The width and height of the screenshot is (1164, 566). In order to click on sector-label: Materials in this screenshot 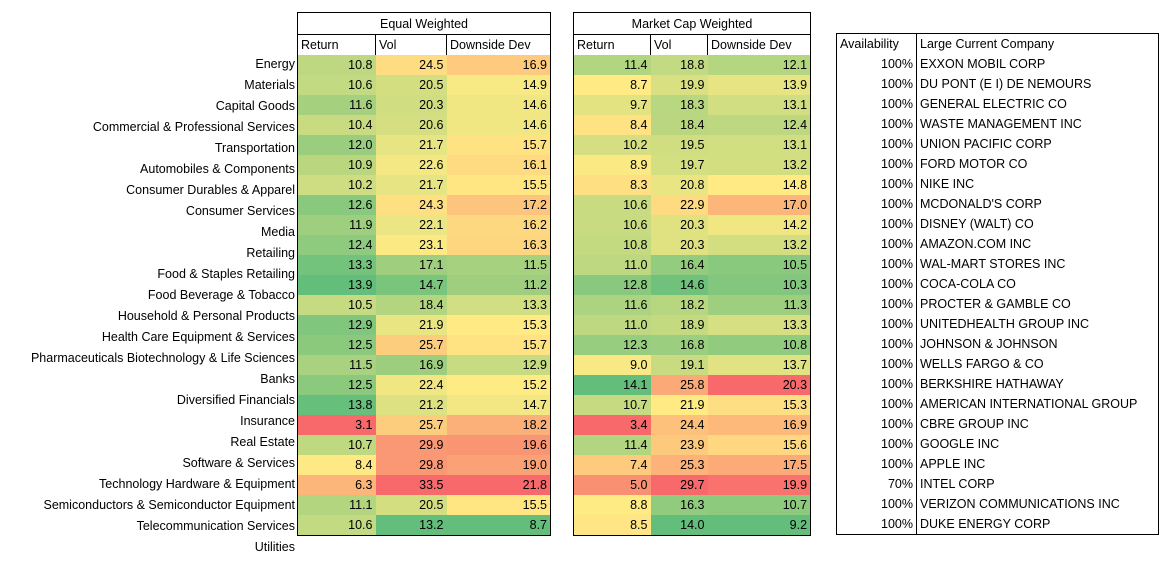, I will do `click(269, 85)`.